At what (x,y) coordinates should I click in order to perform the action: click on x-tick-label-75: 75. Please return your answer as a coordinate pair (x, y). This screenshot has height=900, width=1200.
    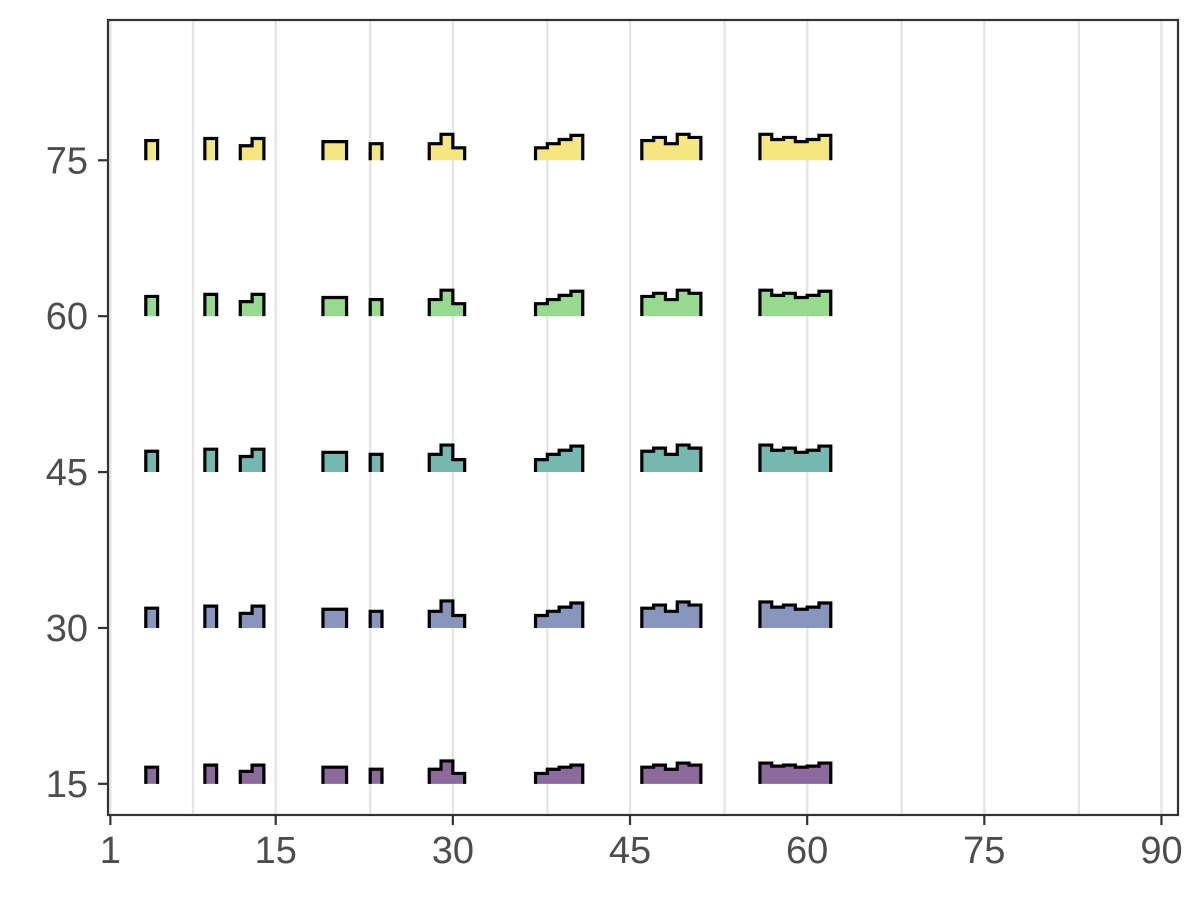
    Looking at the image, I should click on (984, 851).